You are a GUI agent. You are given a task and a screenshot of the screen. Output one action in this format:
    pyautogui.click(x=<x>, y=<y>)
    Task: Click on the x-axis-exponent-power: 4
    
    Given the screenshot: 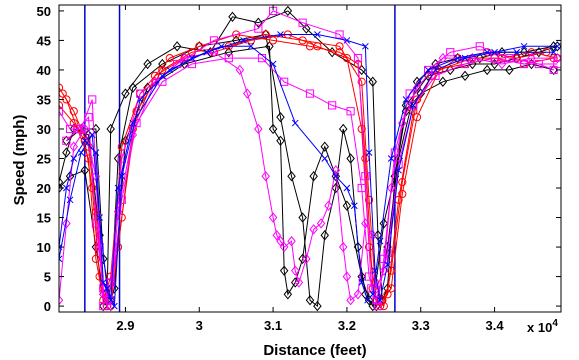 What is the action you would take?
    pyautogui.click(x=555, y=323)
    